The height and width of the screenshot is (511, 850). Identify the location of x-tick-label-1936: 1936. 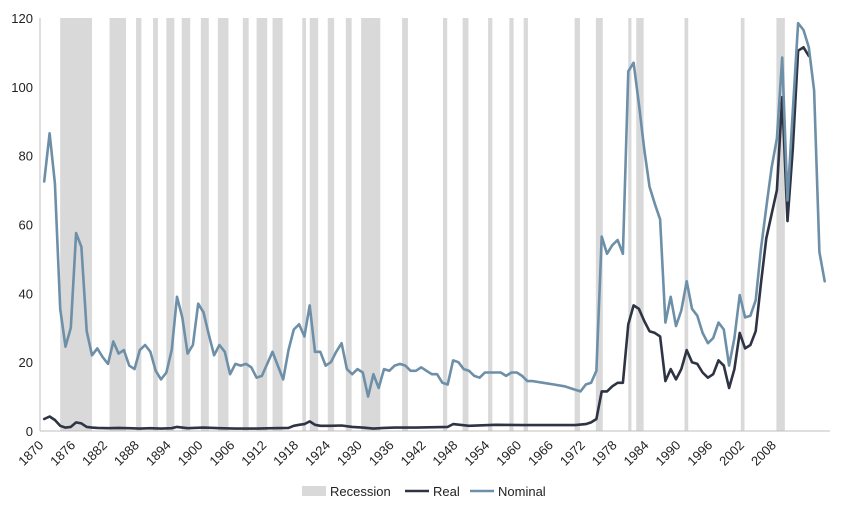
(381, 453).